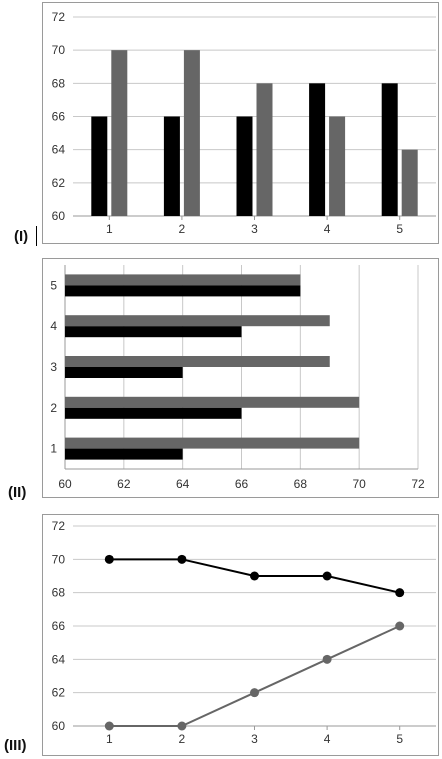 The width and height of the screenshot is (442, 759). I want to click on y-tick-label: 1, so click(53, 449).